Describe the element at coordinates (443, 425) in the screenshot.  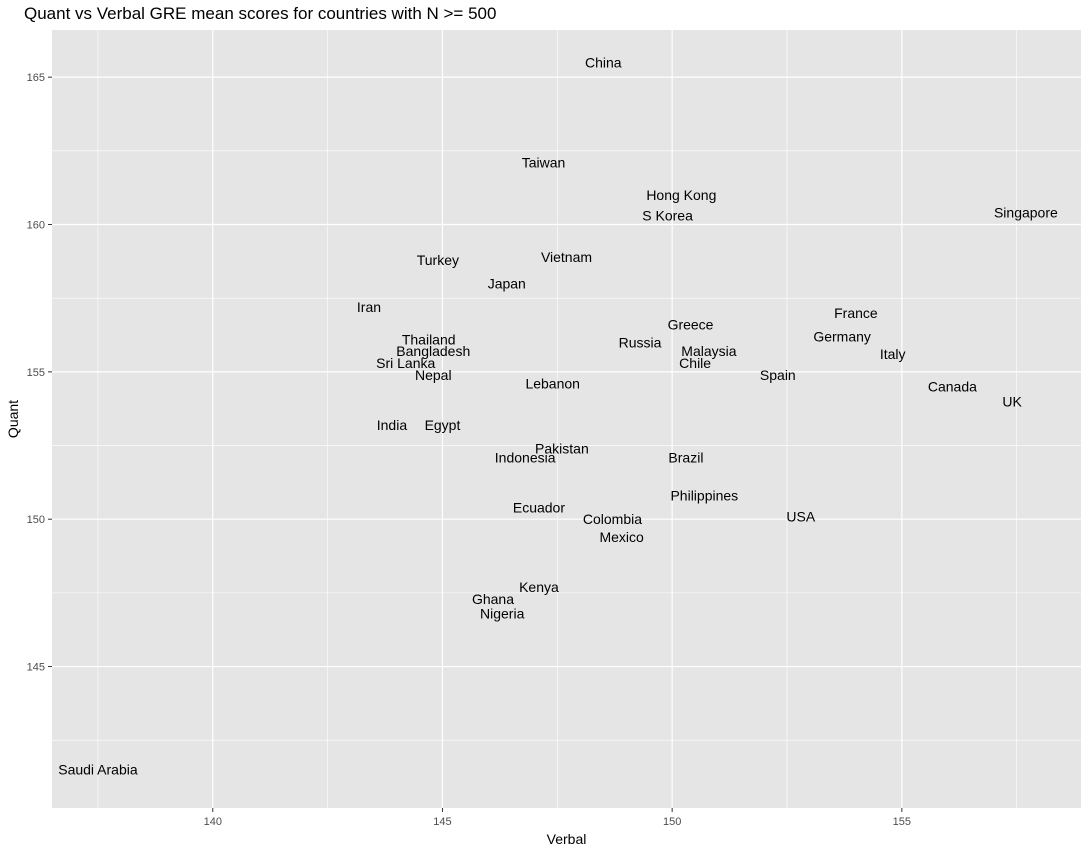
I see `point-label-egypt: Egypt` at that location.